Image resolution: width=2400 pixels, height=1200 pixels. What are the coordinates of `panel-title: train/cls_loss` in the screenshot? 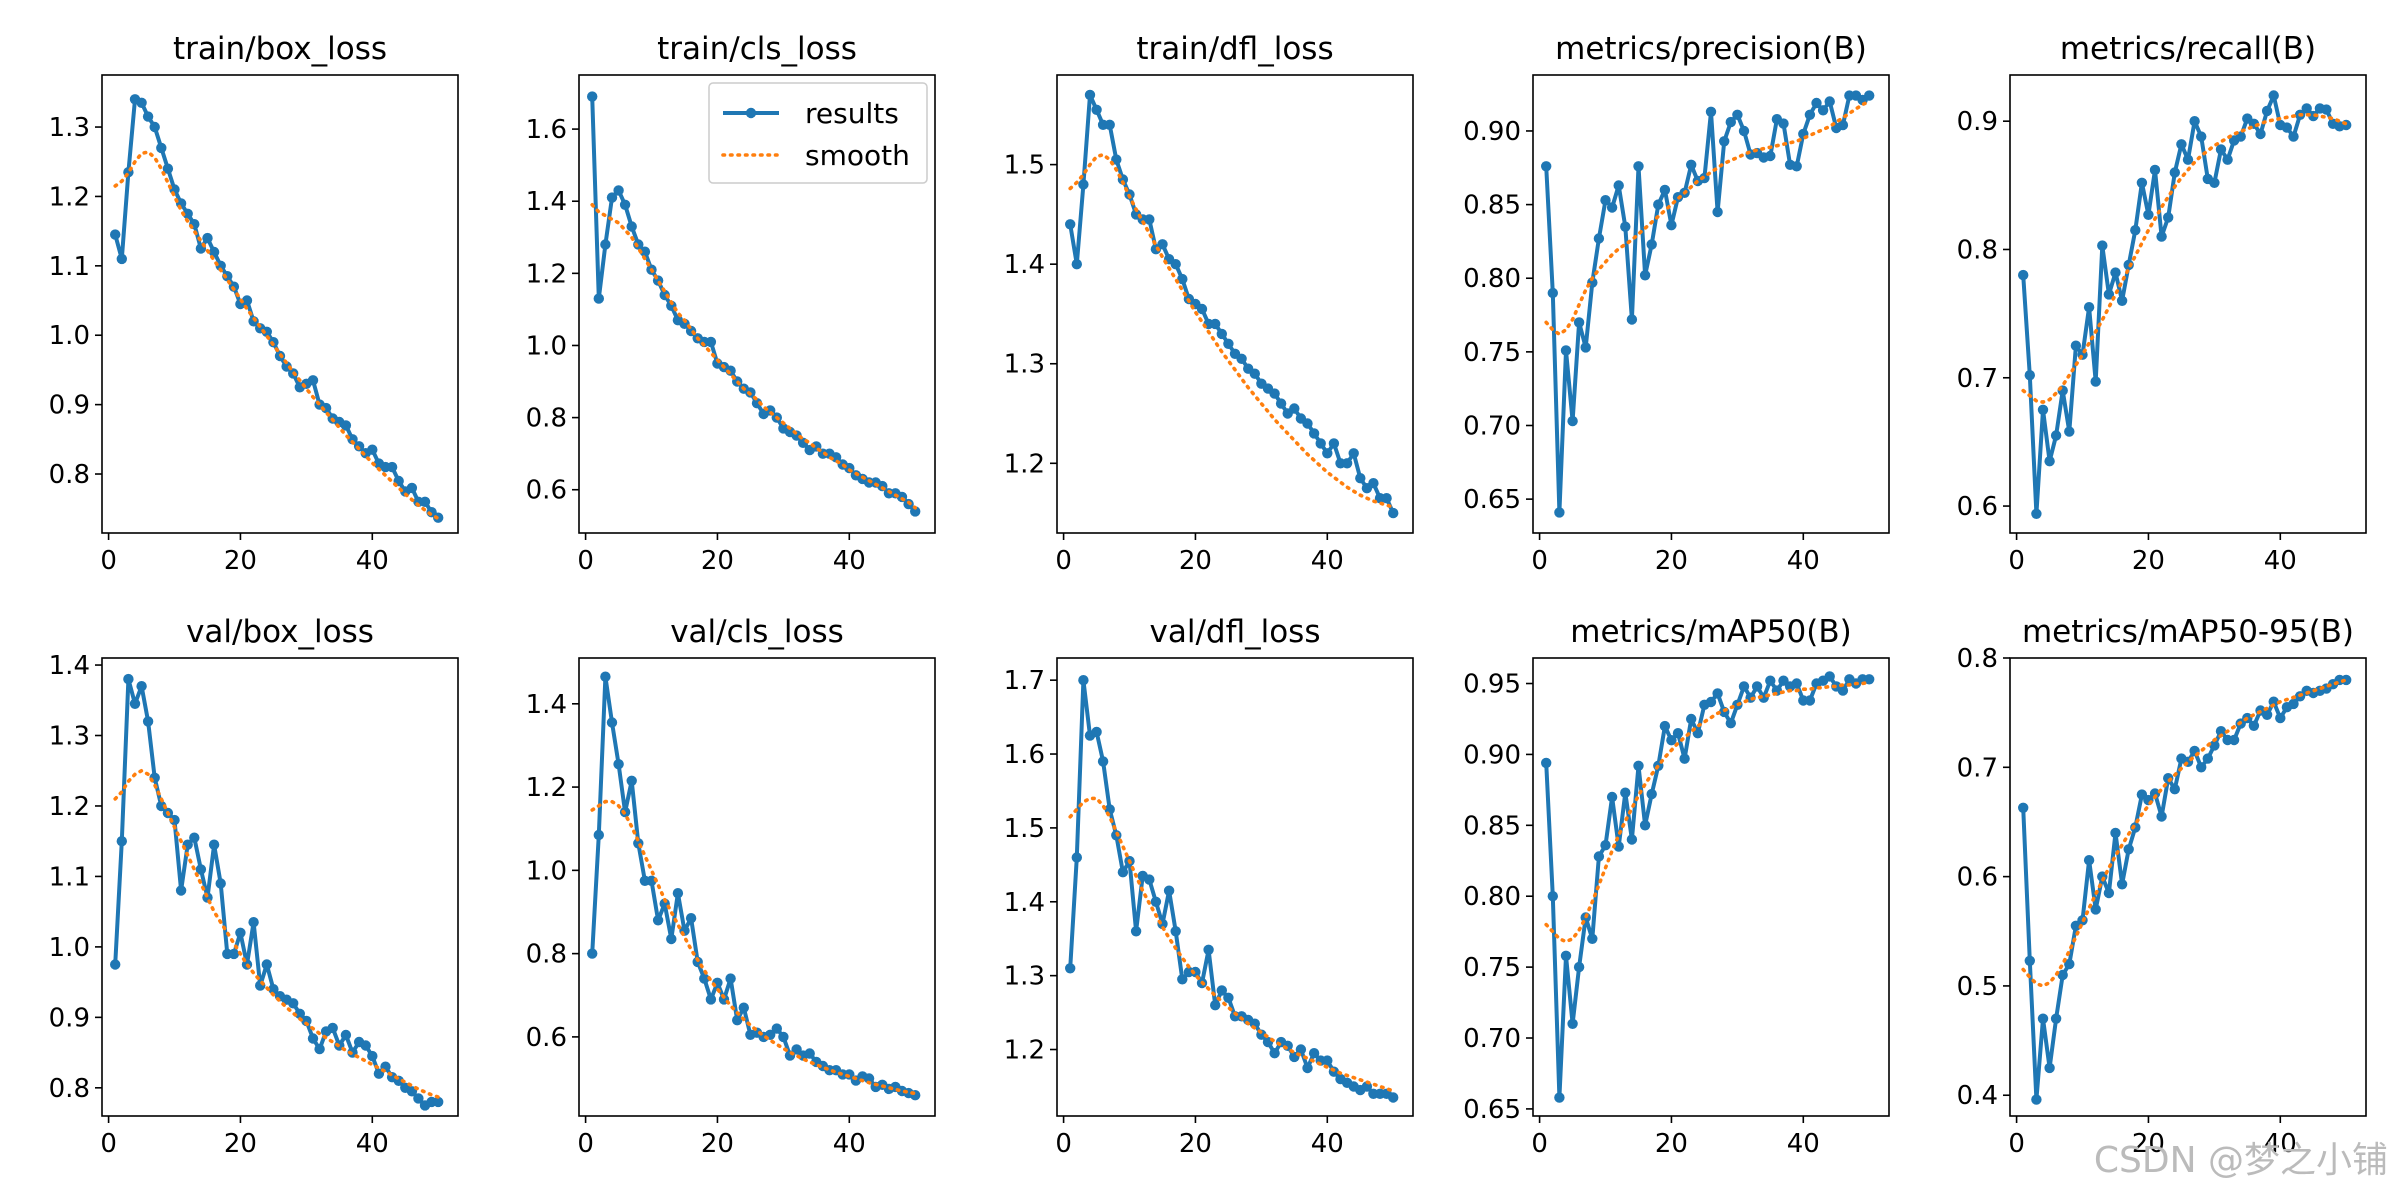 It's located at (757, 49).